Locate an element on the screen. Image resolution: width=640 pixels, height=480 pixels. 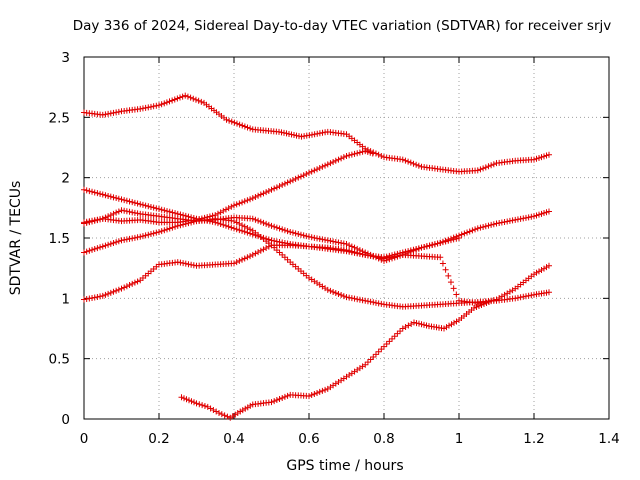
y-tick-label: 0 is located at coordinates (65, 420).